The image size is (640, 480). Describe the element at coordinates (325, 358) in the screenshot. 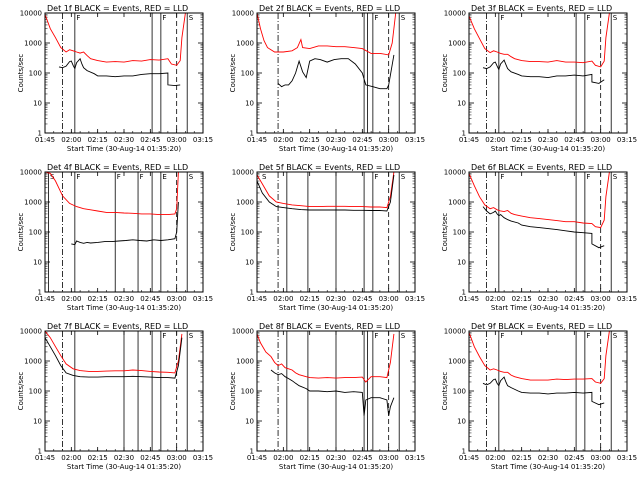

I see `series-lld` at that location.